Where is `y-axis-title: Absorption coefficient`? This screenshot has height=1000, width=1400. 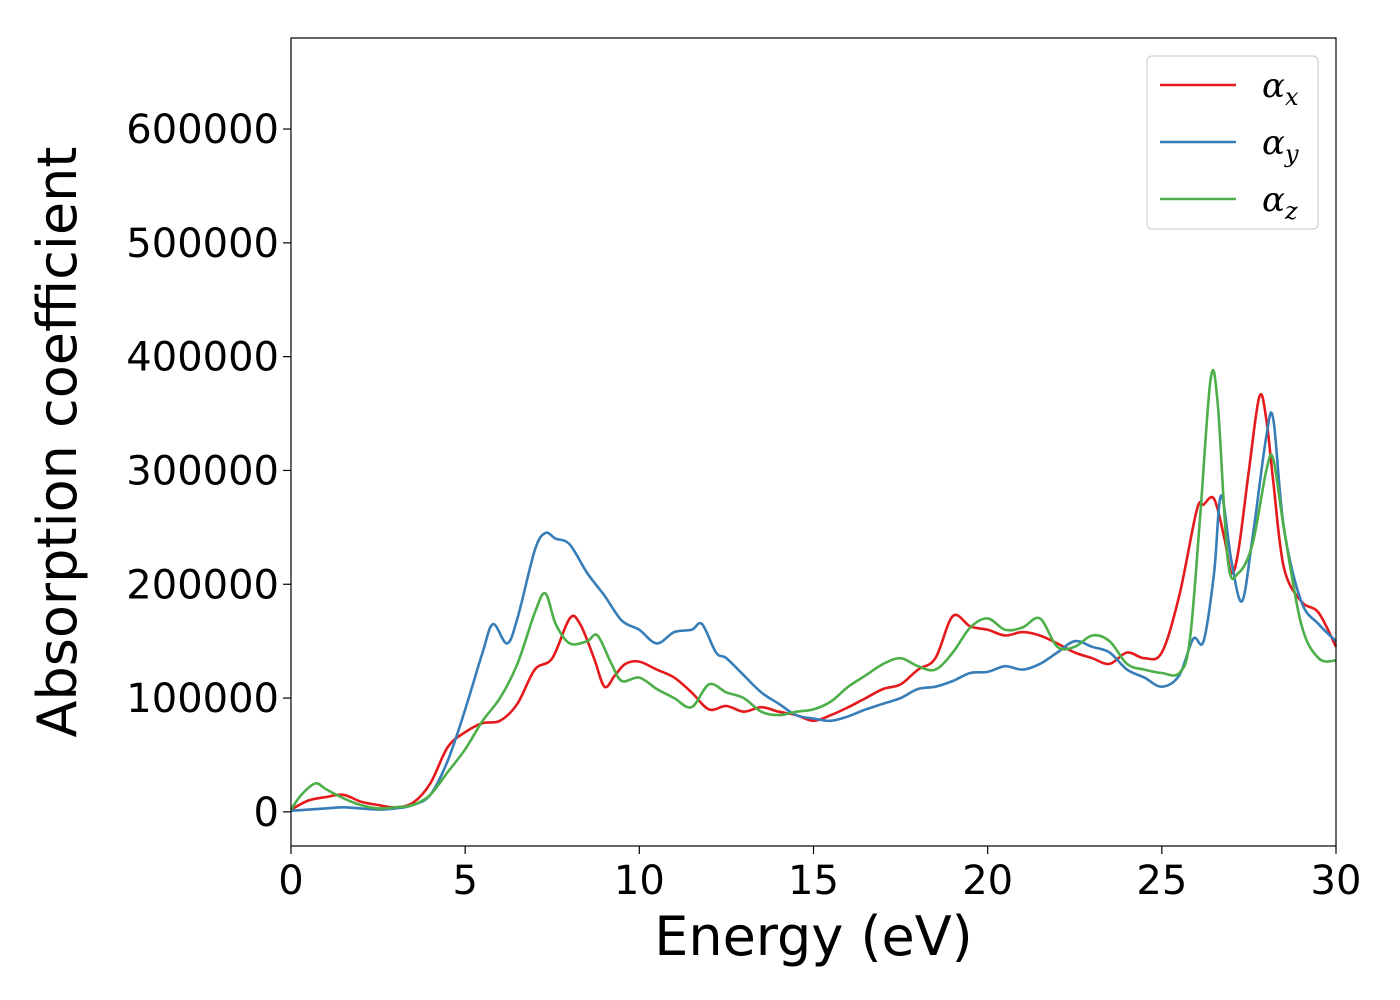
y-axis-title: Absorption coefficient is located at coordinates (57, 442).